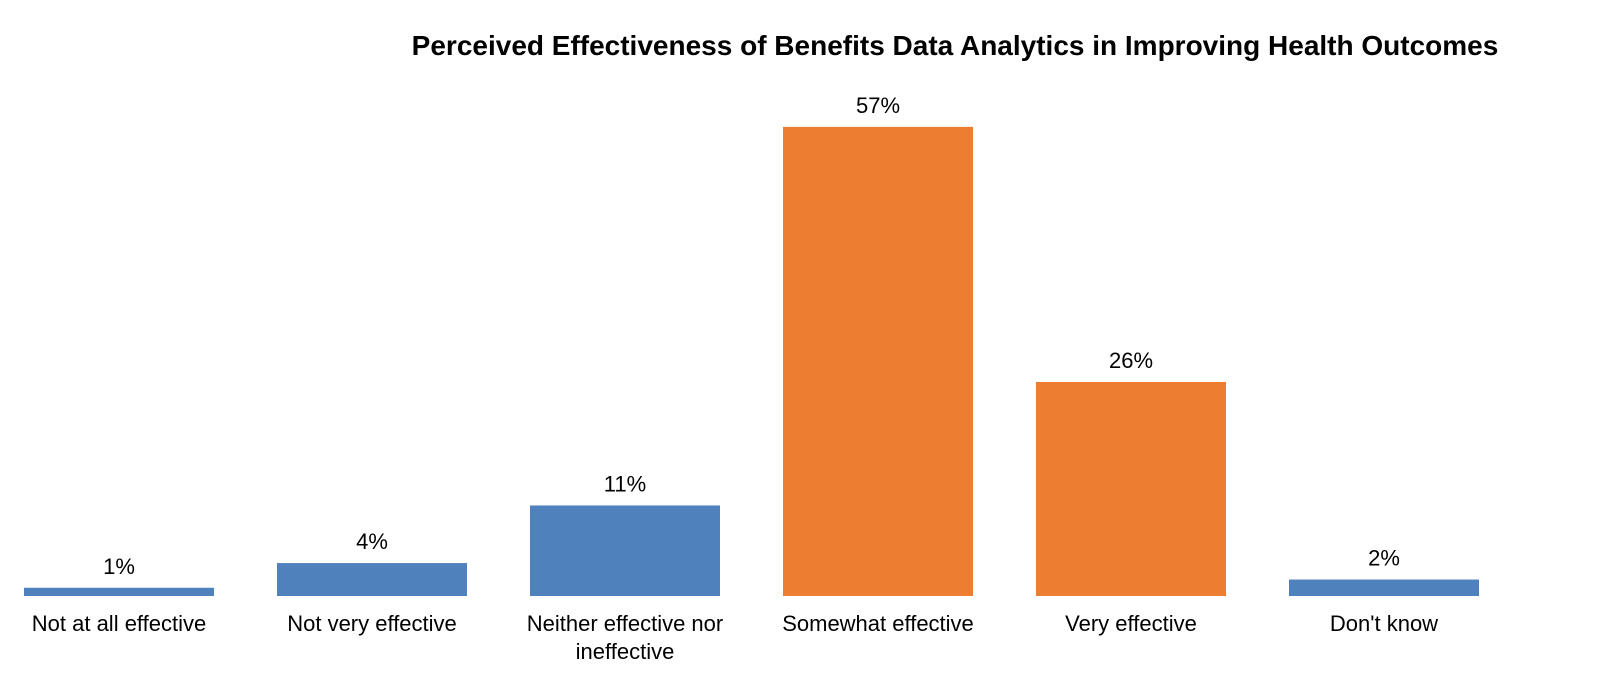  Describe the element at coordinates (1131, 360) in the screenshot. I see `value-label-5: 26%` at that location.